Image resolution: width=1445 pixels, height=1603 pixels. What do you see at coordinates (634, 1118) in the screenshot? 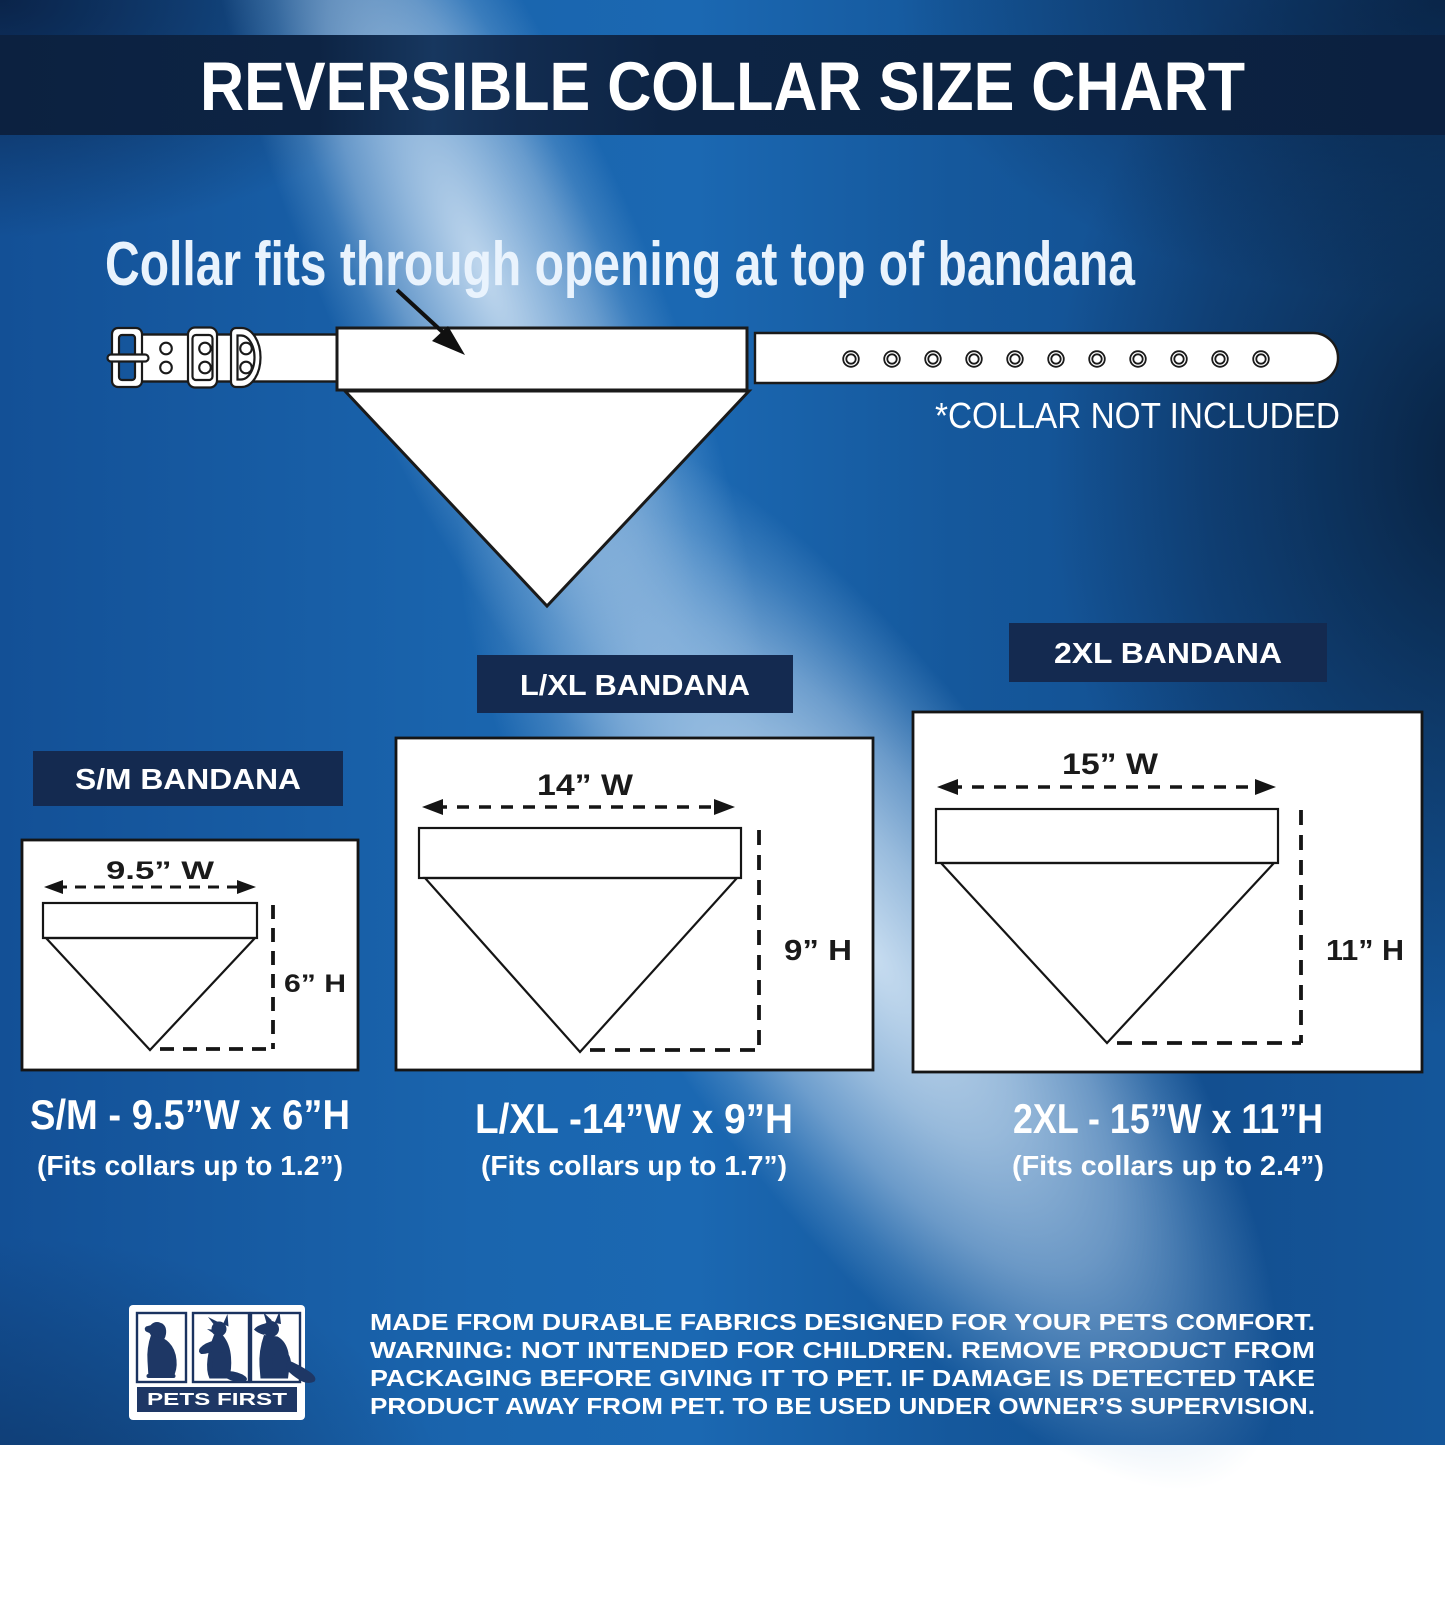
I see `svg-text: L/XL -14”W x 9”H` at bounding box center [634, 1118].